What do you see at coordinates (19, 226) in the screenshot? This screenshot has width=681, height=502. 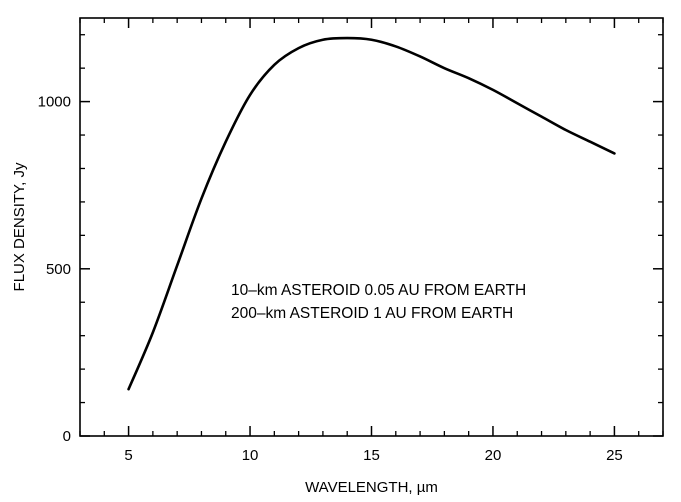 I see `y-axis-title: FLUX DENSITY, Jy` at bounding box center [19, 226].